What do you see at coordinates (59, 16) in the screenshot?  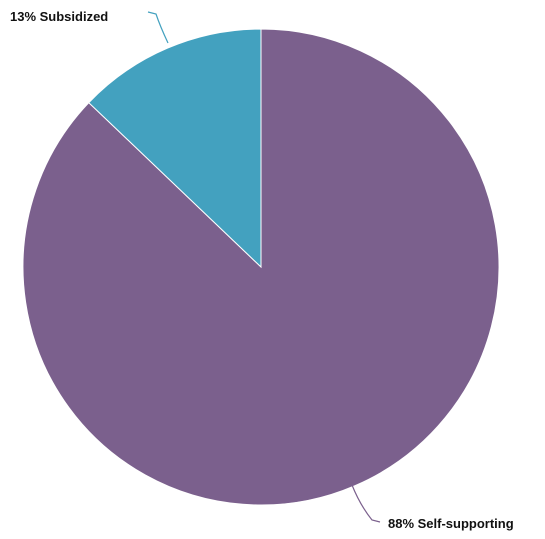 I see `slice-label-subsidized: 13% Subsidized` at bounding box center [59, 16].